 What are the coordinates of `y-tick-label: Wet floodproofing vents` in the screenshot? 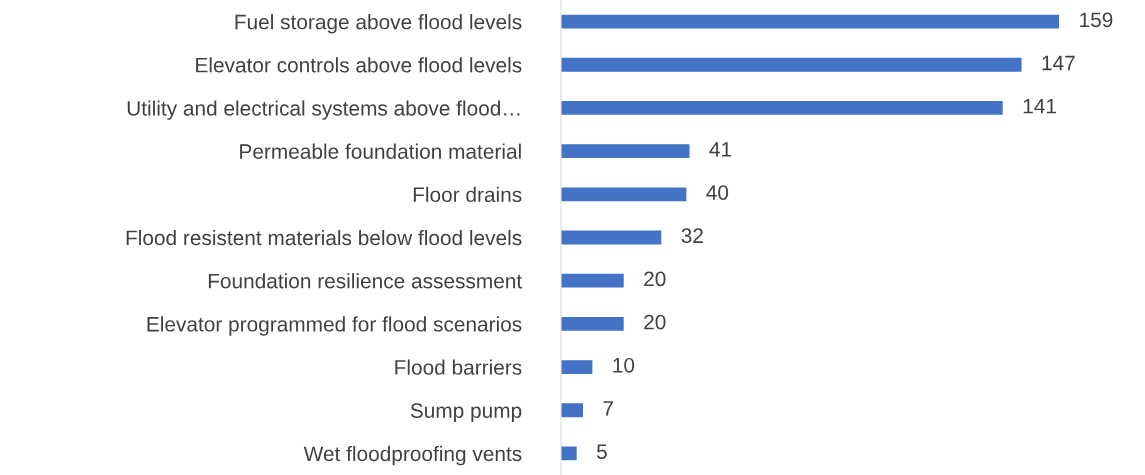 It's located at (412, 455).